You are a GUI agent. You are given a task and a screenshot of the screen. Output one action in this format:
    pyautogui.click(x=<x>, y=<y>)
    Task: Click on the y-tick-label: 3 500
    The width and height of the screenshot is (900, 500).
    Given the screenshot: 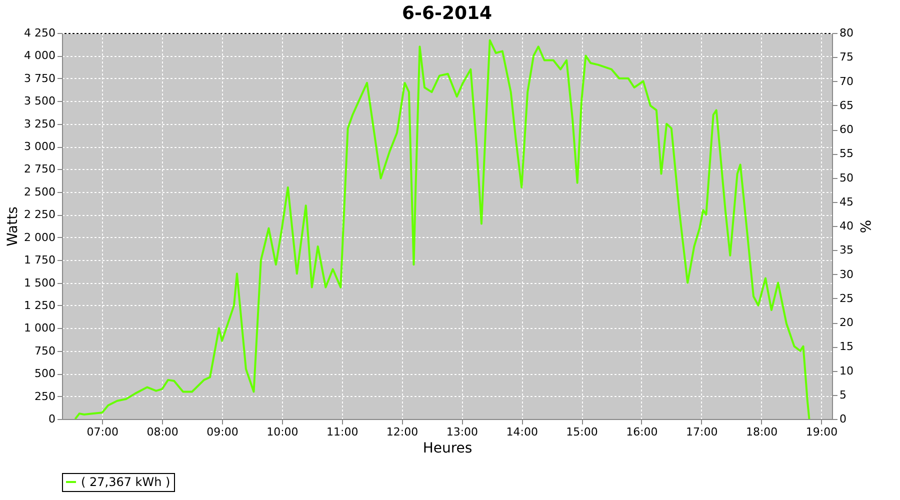 What is the action you would take?
    pyautogui.click(x=40, y=101)
    